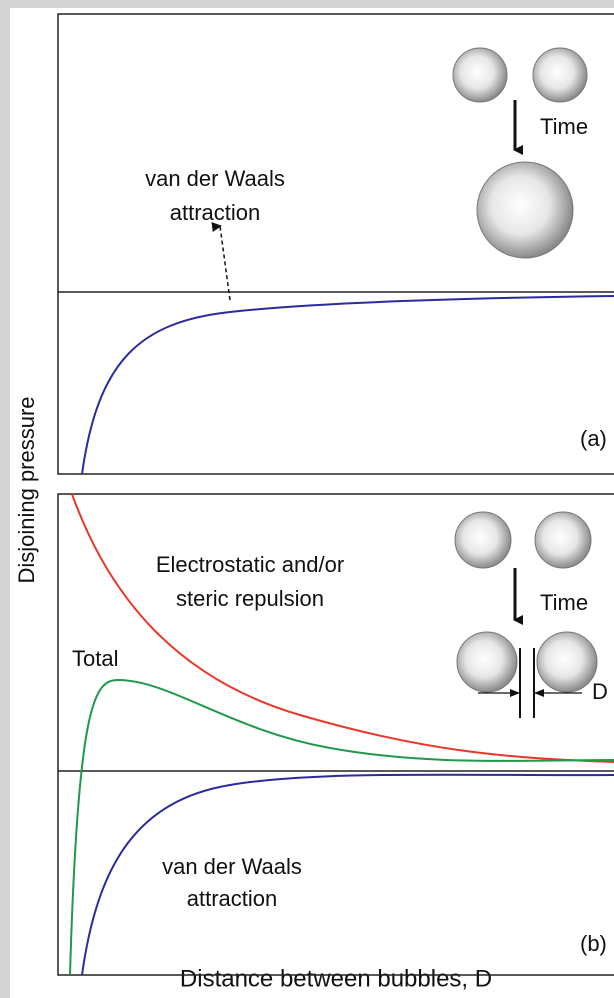  I want to click on x-axis-label: Distance between bubbles, D, so click(336, 978).